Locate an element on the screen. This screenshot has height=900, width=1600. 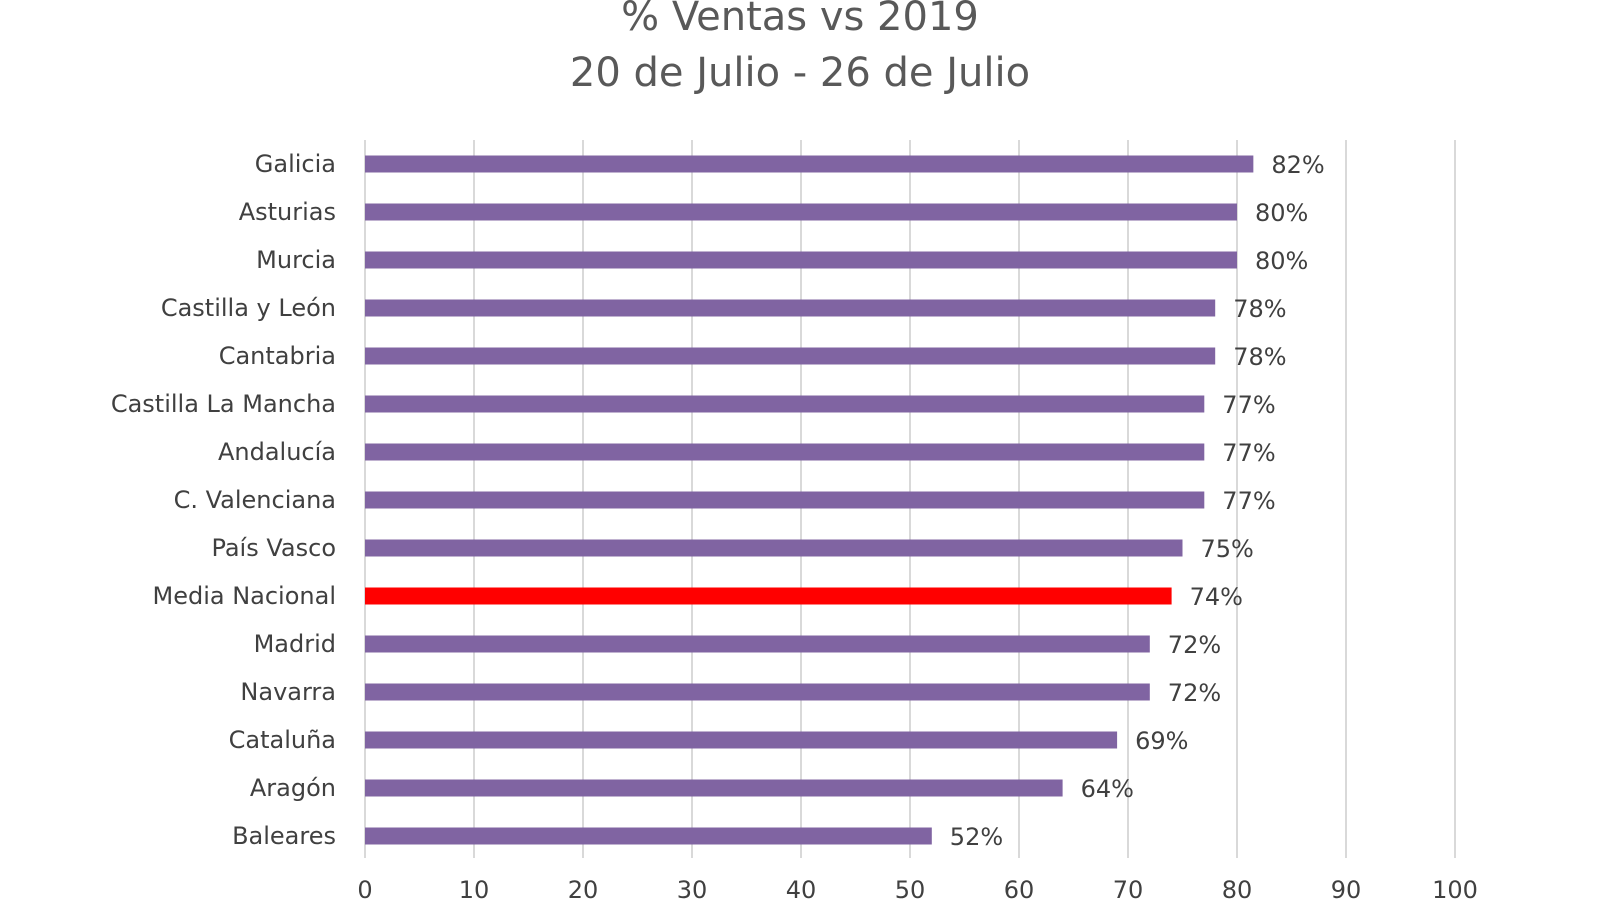
category-label: País Vasco is located at coordinates (273, 548).